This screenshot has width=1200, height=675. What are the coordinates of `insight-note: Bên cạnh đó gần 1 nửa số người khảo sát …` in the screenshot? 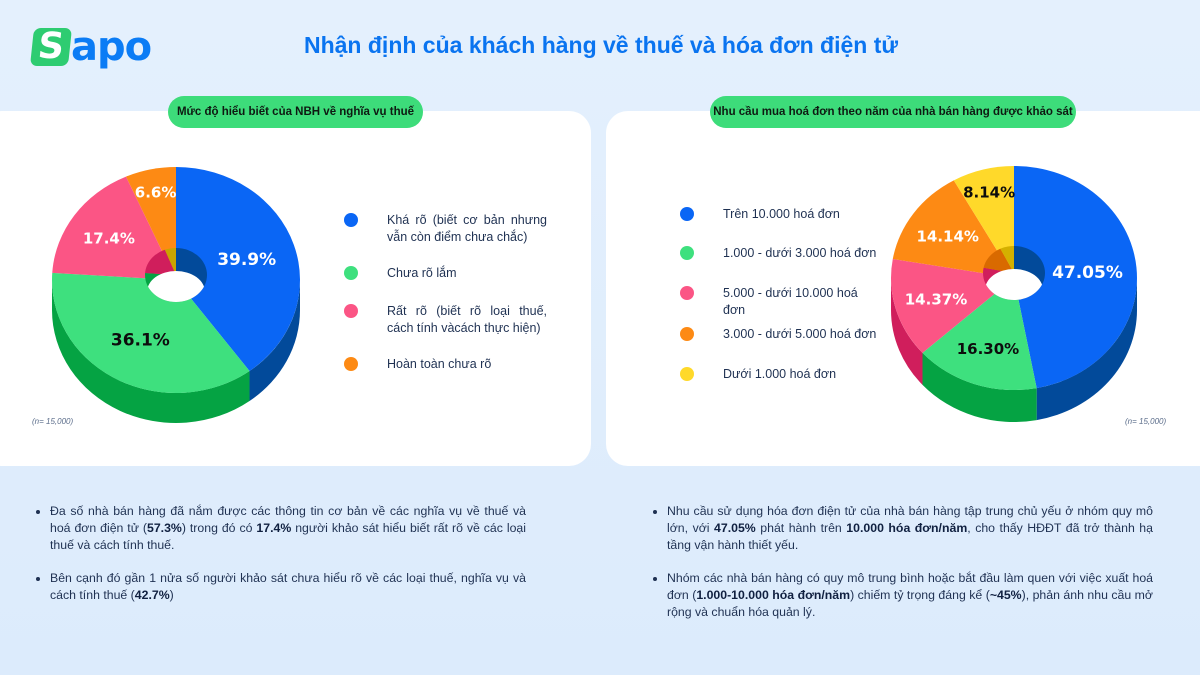 It's located at (281, 587).